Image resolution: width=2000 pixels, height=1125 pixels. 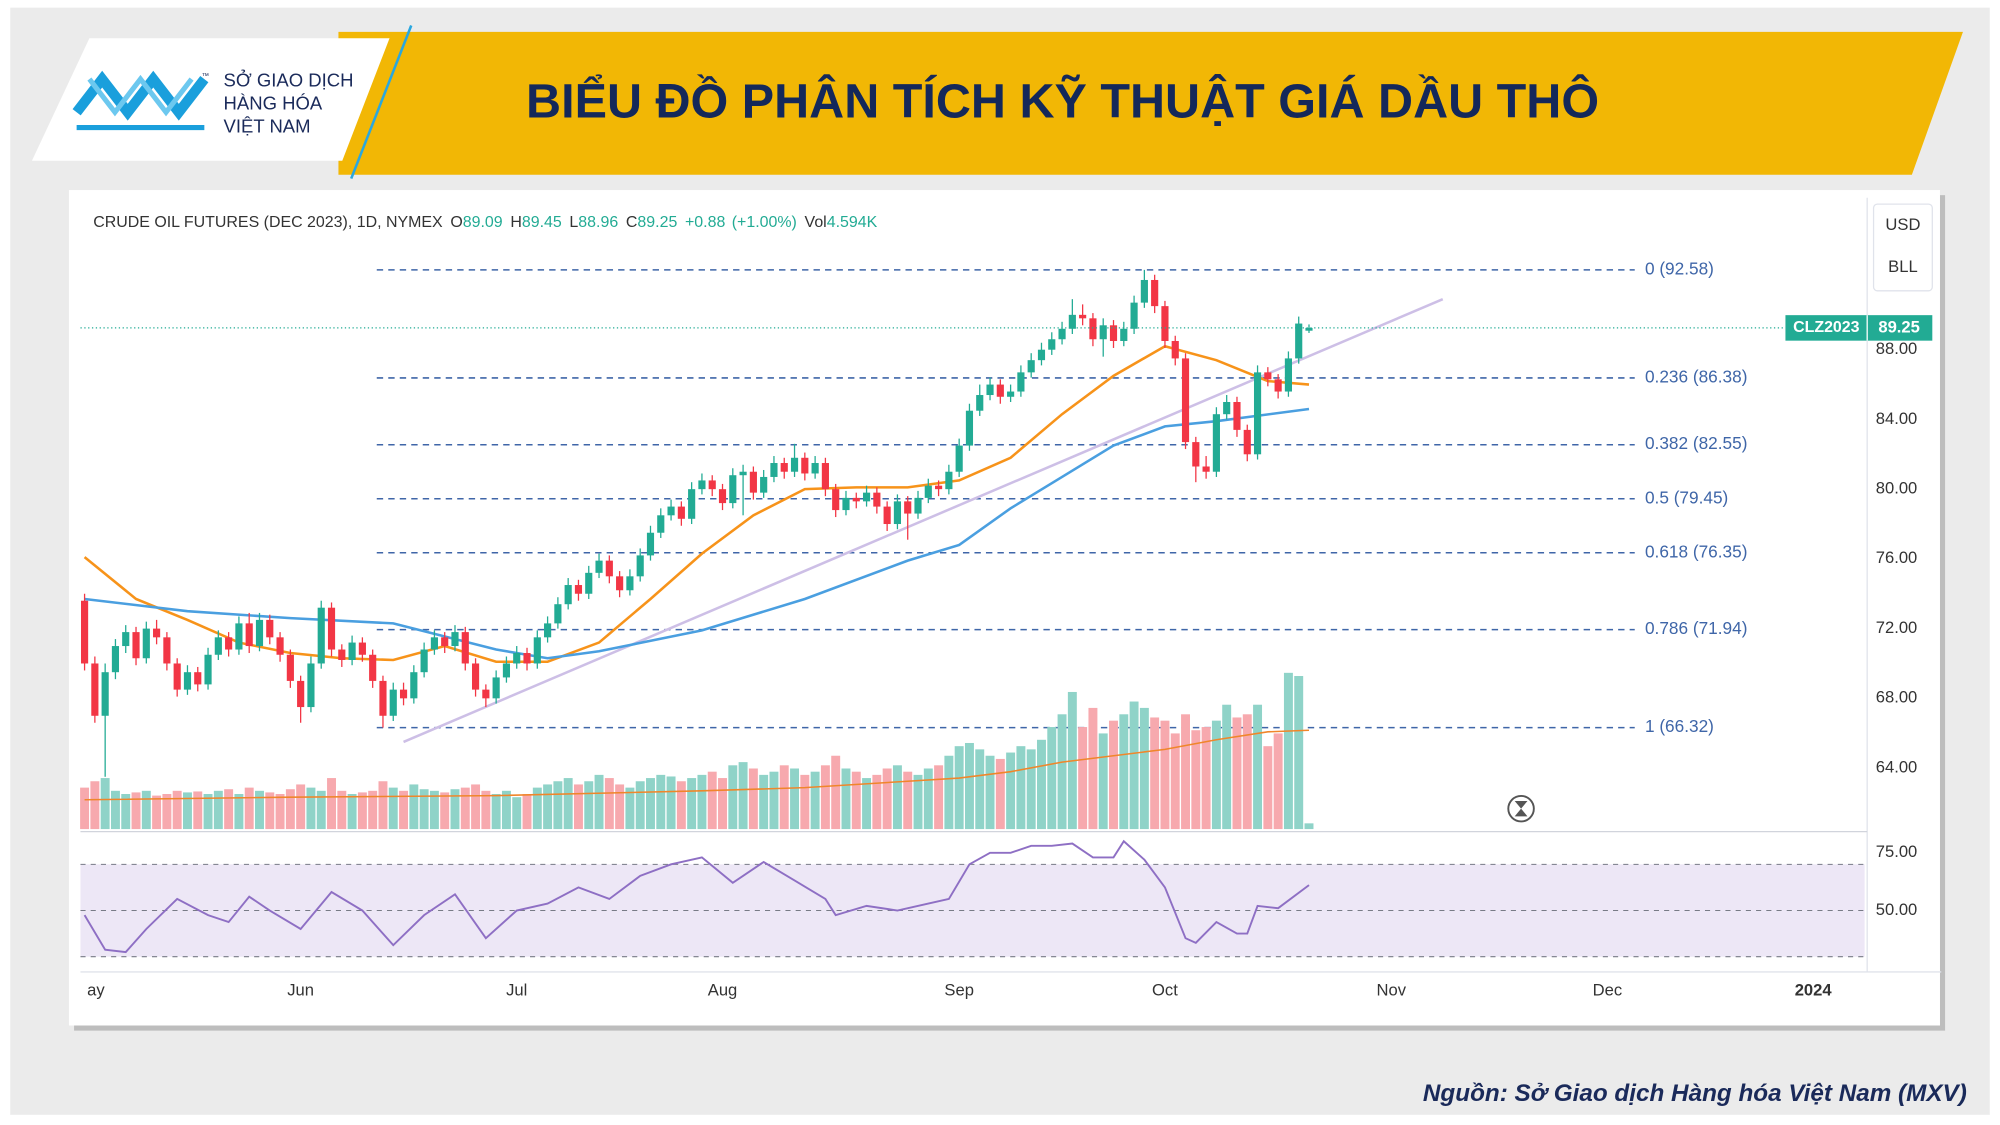 I want to click on rsi-tick-label: 50.00, so click(x=1897, y=909).